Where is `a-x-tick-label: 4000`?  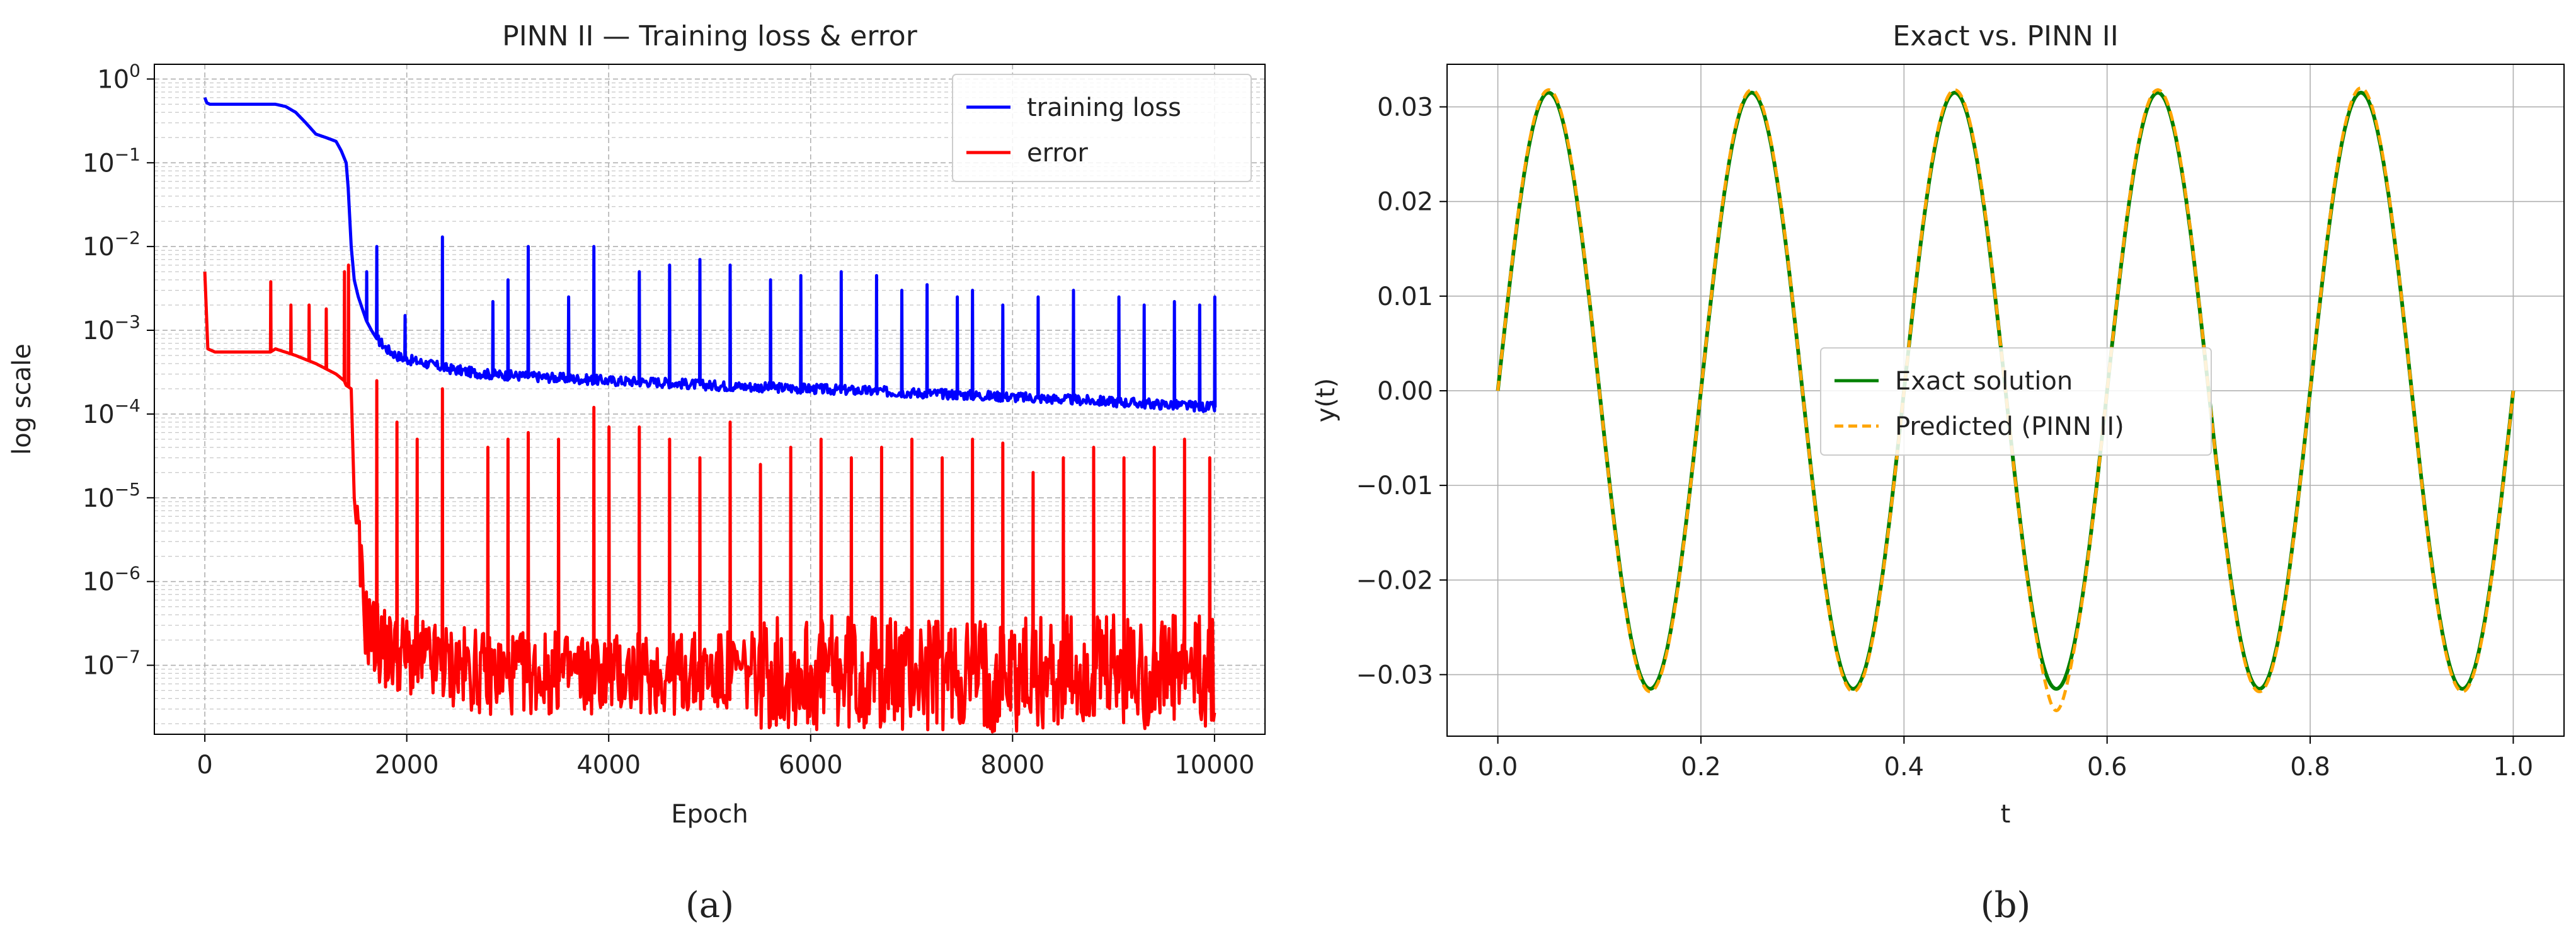
a-x-tick-label: 4000 is located at coordinates (608, 765).